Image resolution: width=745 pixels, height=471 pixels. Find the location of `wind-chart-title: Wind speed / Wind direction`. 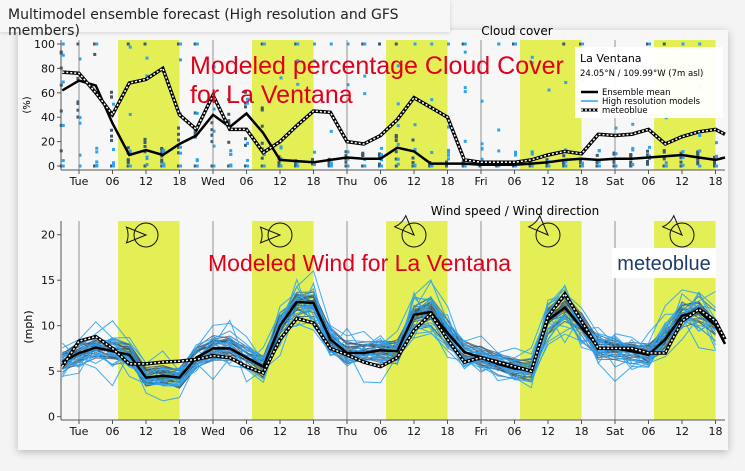

wind-chart-title: Wind speed / Wind direction is located at coordinates (515, 211).